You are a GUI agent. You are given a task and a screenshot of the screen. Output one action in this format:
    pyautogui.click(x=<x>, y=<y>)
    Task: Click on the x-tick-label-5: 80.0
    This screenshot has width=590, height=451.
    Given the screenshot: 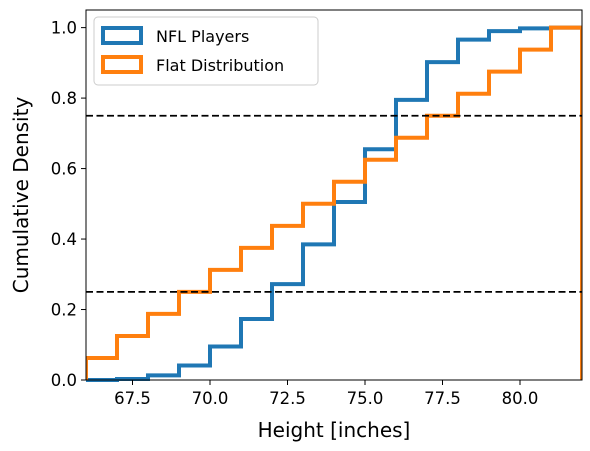 What is the action you would take?
    pyautogui.click(x=520, y=398)
    